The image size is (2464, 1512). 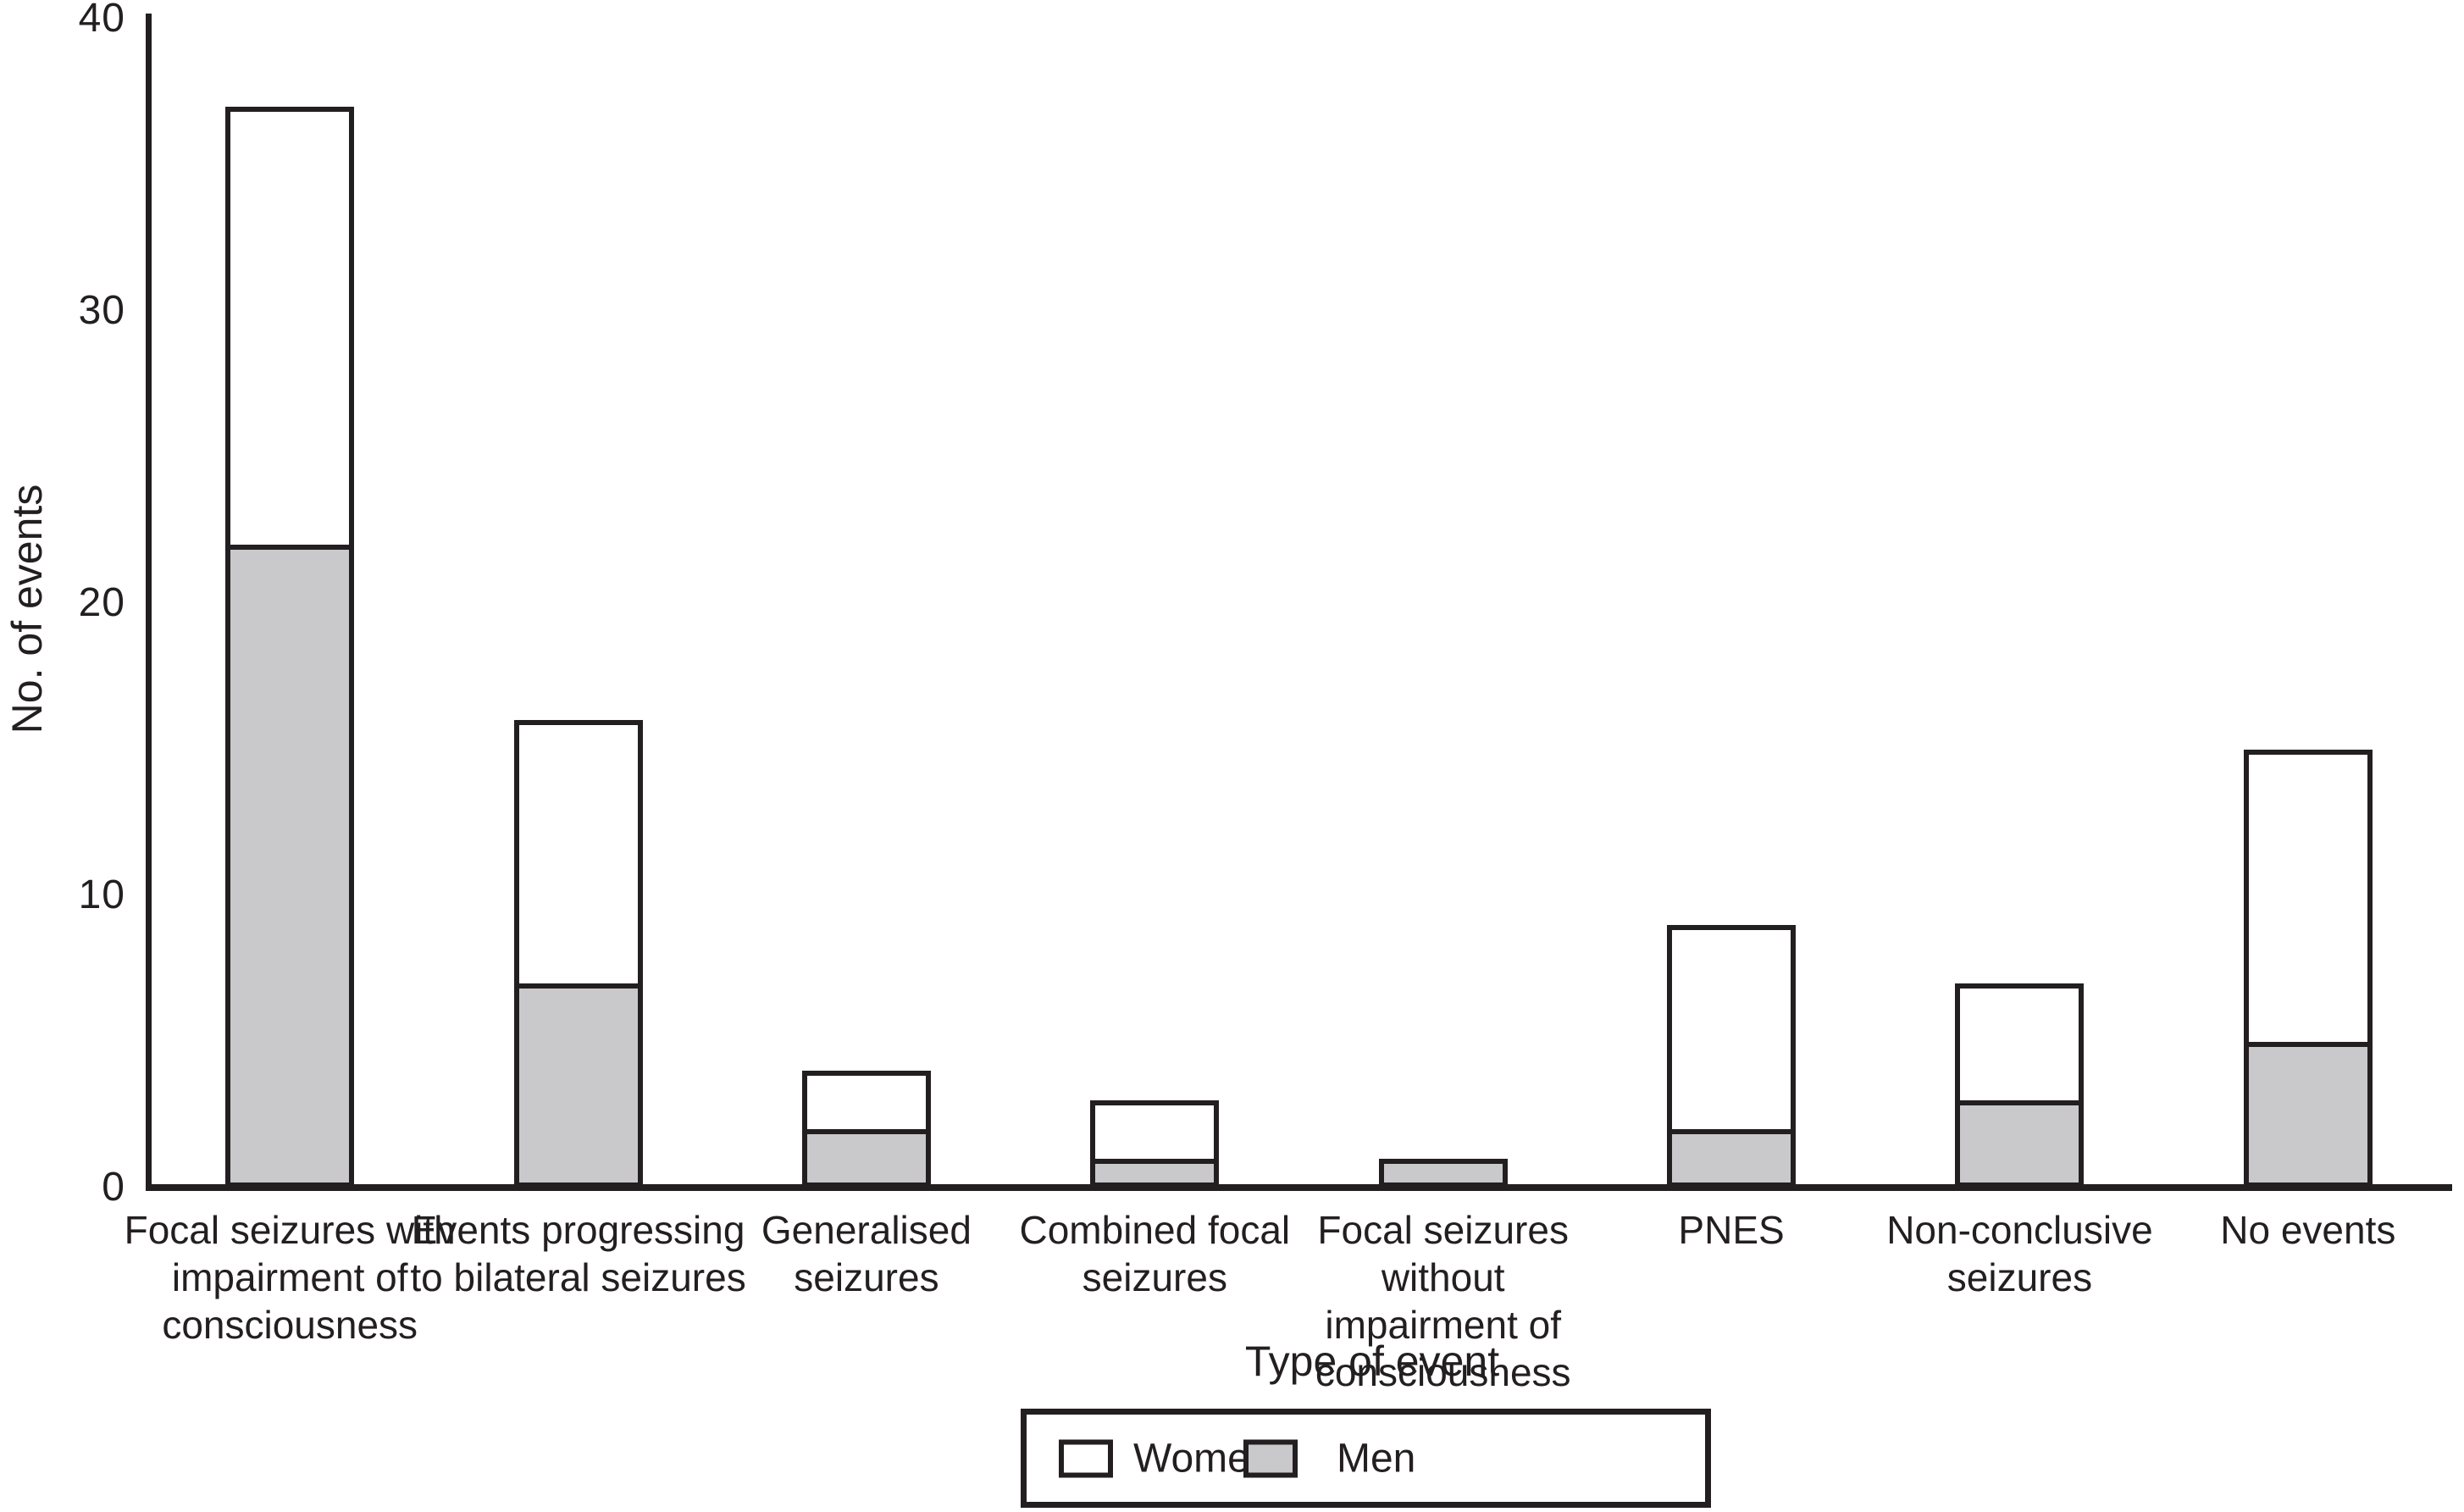 I want to click on bar-3-men-segment, so click(x=866, y=1155).